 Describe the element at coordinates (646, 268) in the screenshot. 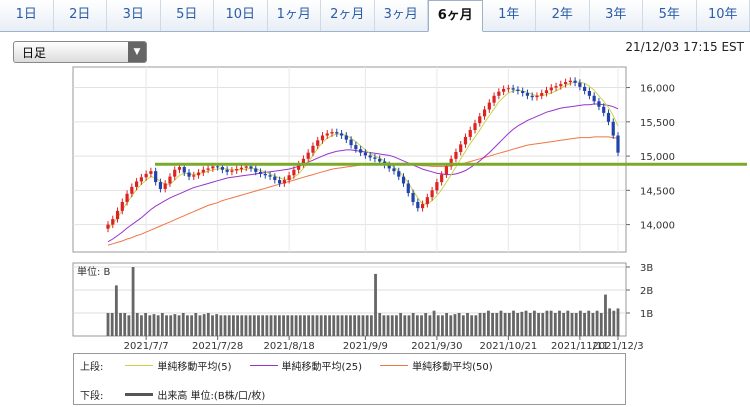

I see `volume-y-label: 3B` at that location.